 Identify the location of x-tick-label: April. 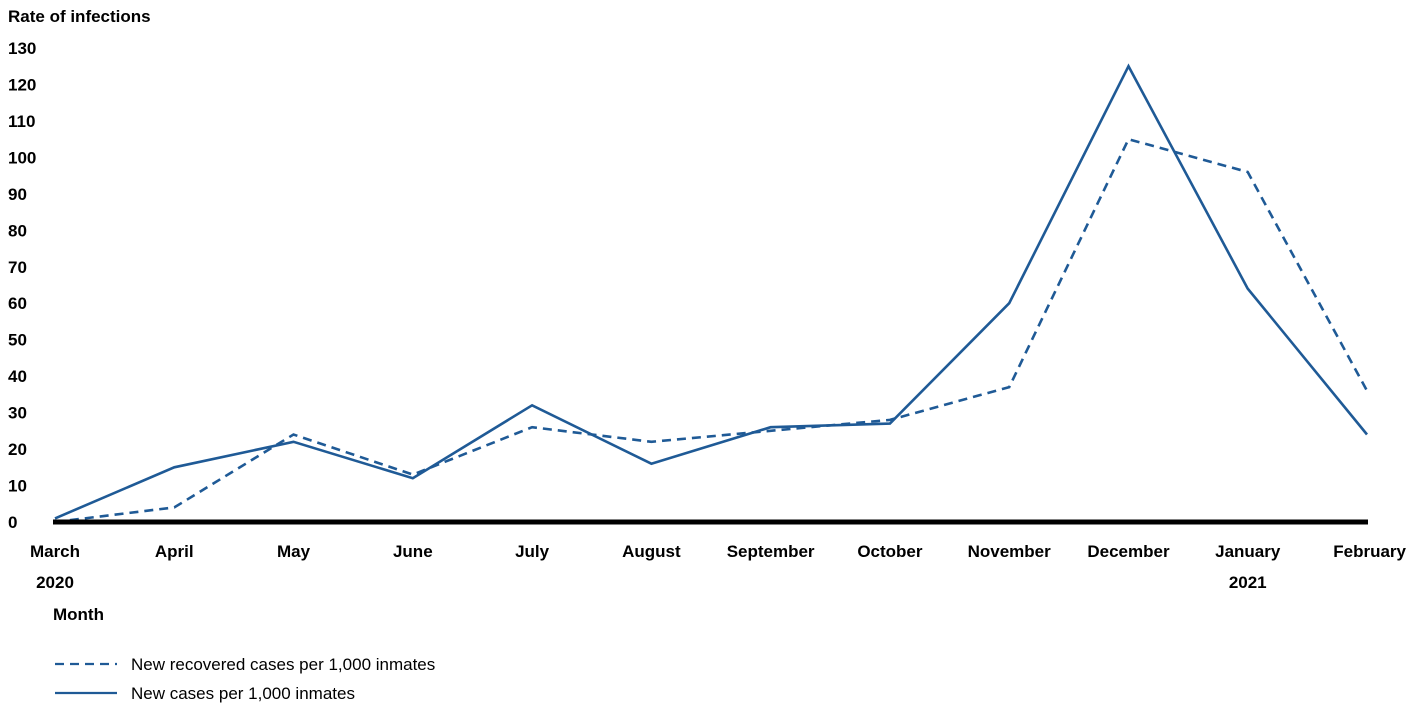
(174, 551).